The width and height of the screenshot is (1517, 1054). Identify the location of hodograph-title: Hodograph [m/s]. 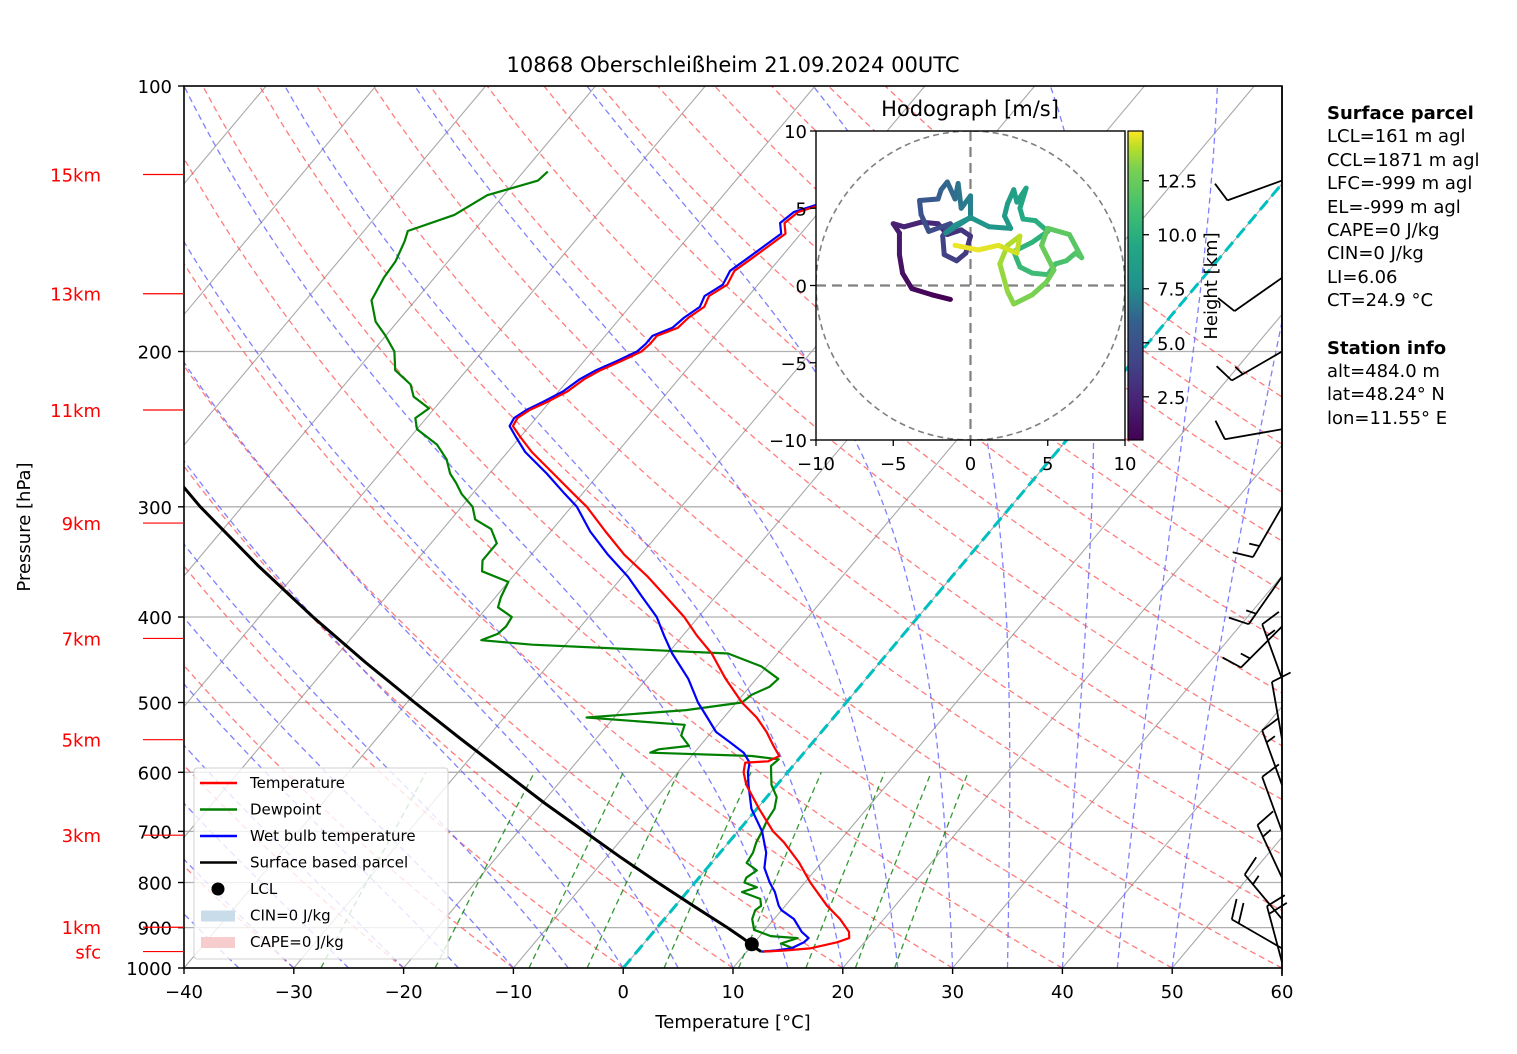
(970, 109).